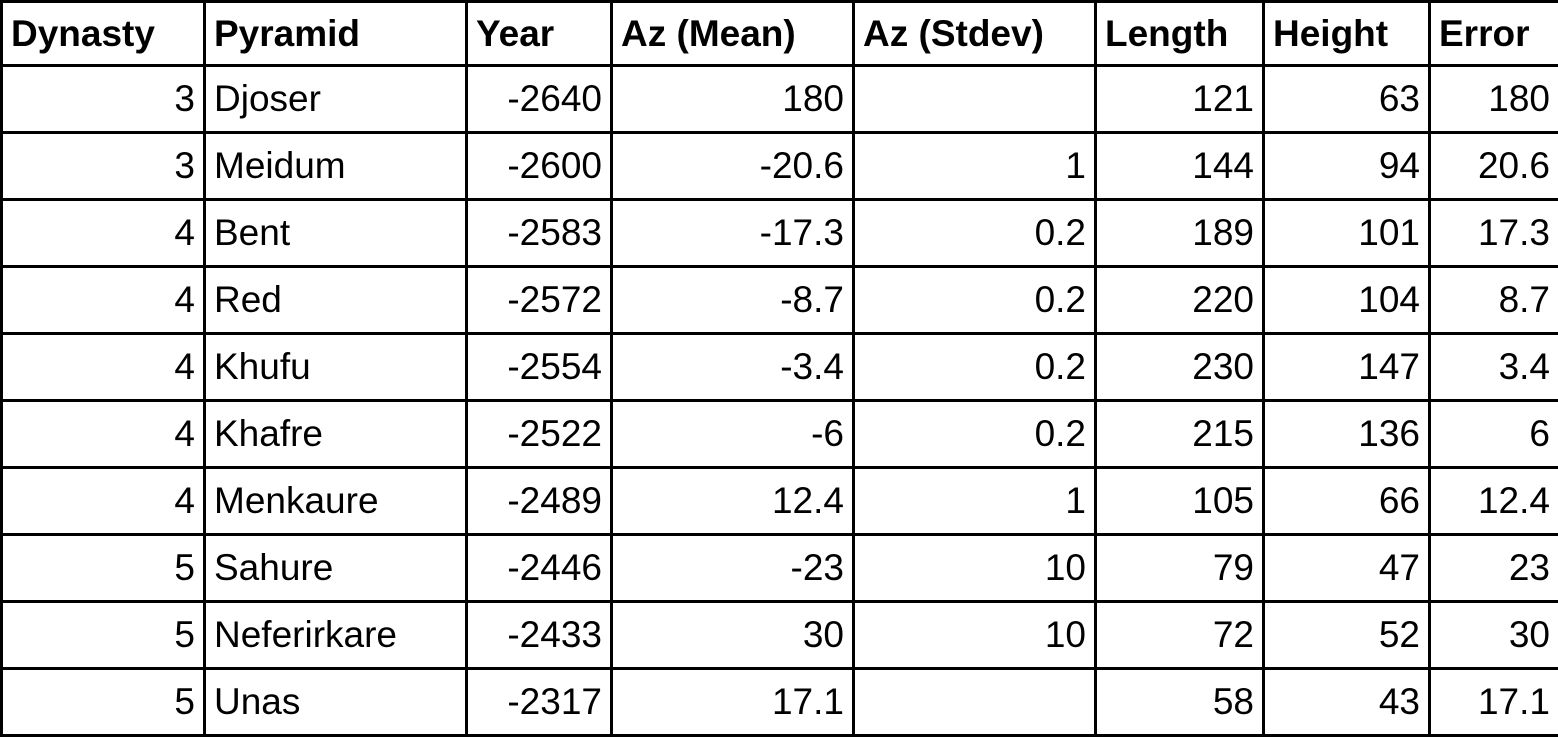 This screenshot has height=737, width=1558. Describe the element at coordinates (1493, 568) in the screenshot. I see `table-cell: 23` at that location.